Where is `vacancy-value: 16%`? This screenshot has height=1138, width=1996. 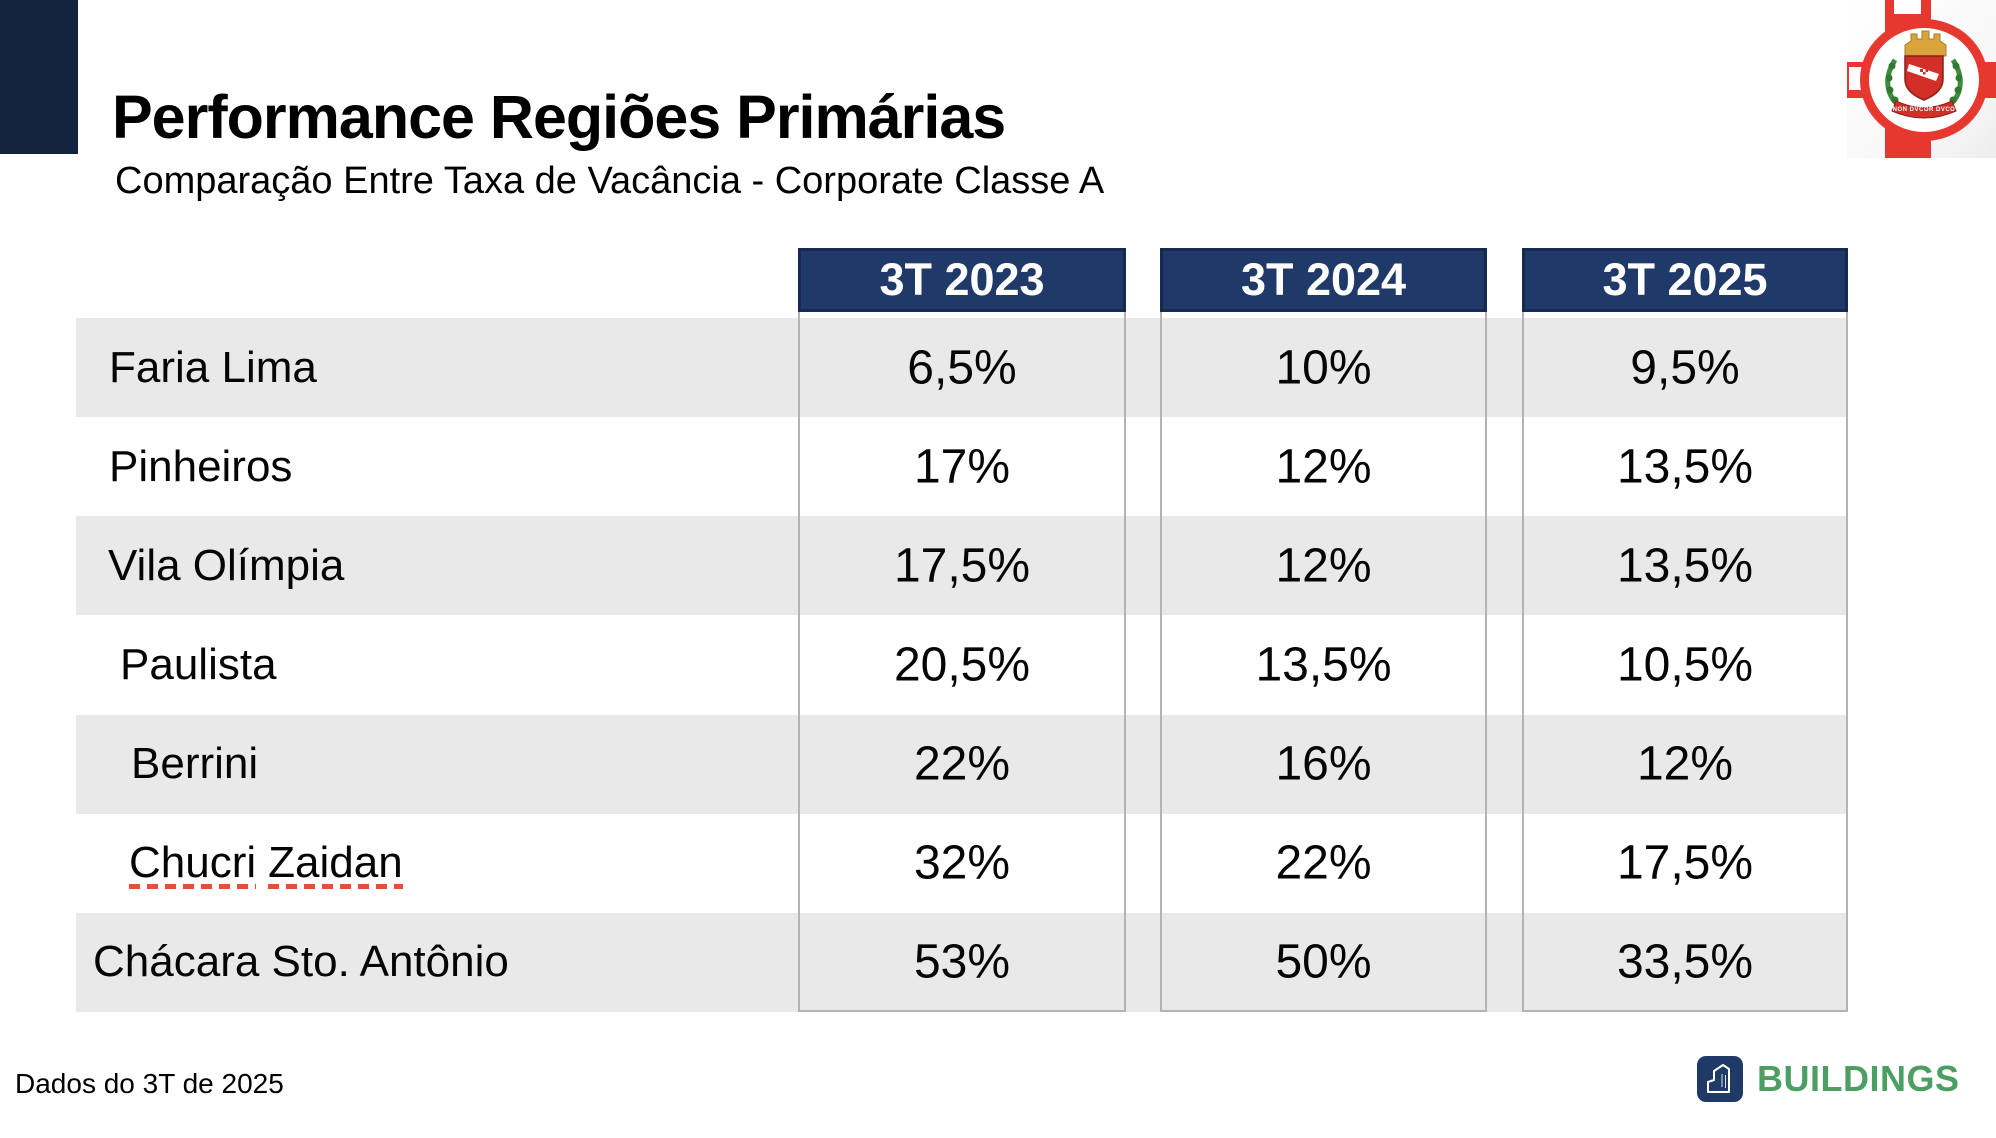 vacancy-value: 16% is located at coordinates (1323, 764).